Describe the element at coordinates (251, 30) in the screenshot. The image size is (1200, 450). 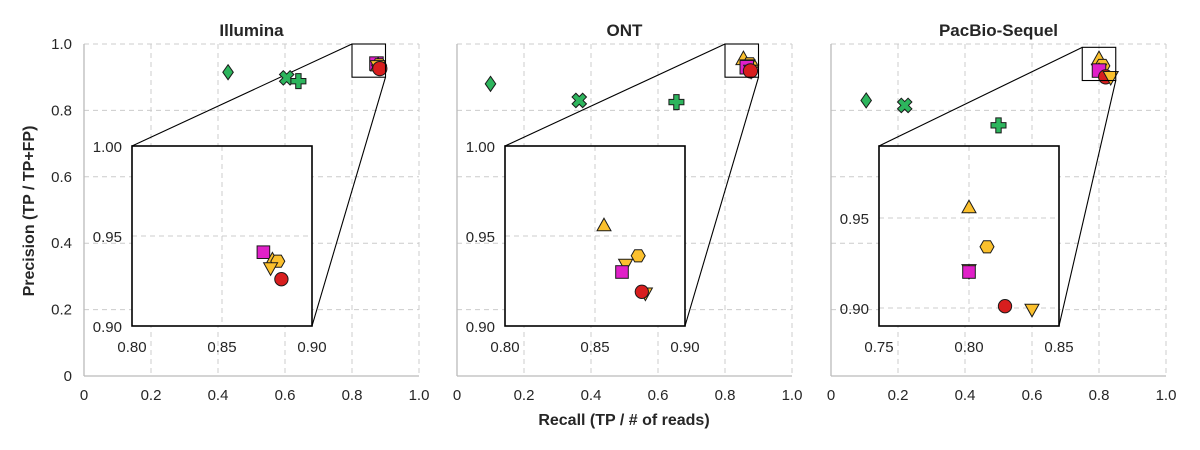
I see `panel-title: Illumina` at that location.